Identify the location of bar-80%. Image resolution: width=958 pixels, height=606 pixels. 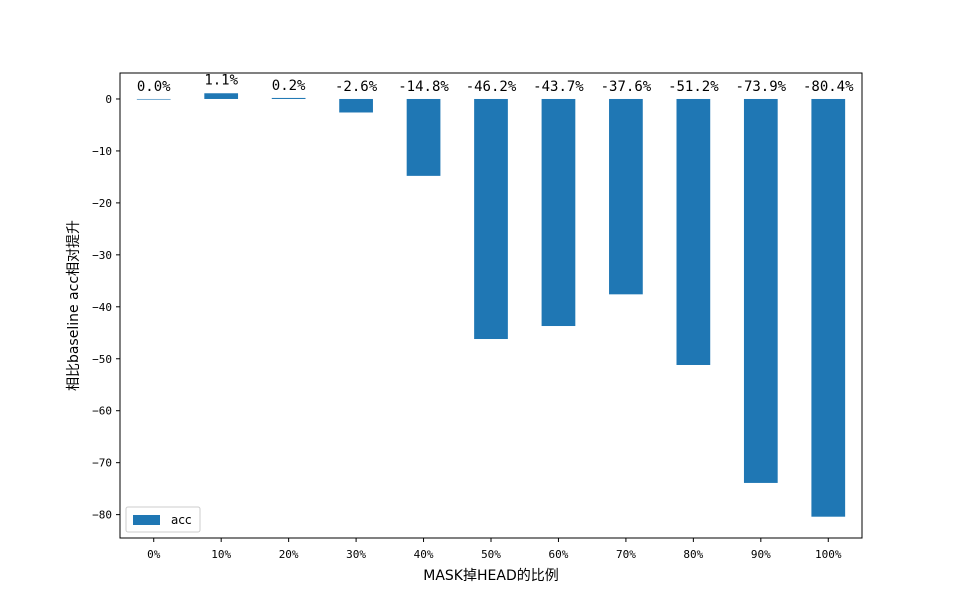
(693, 231).